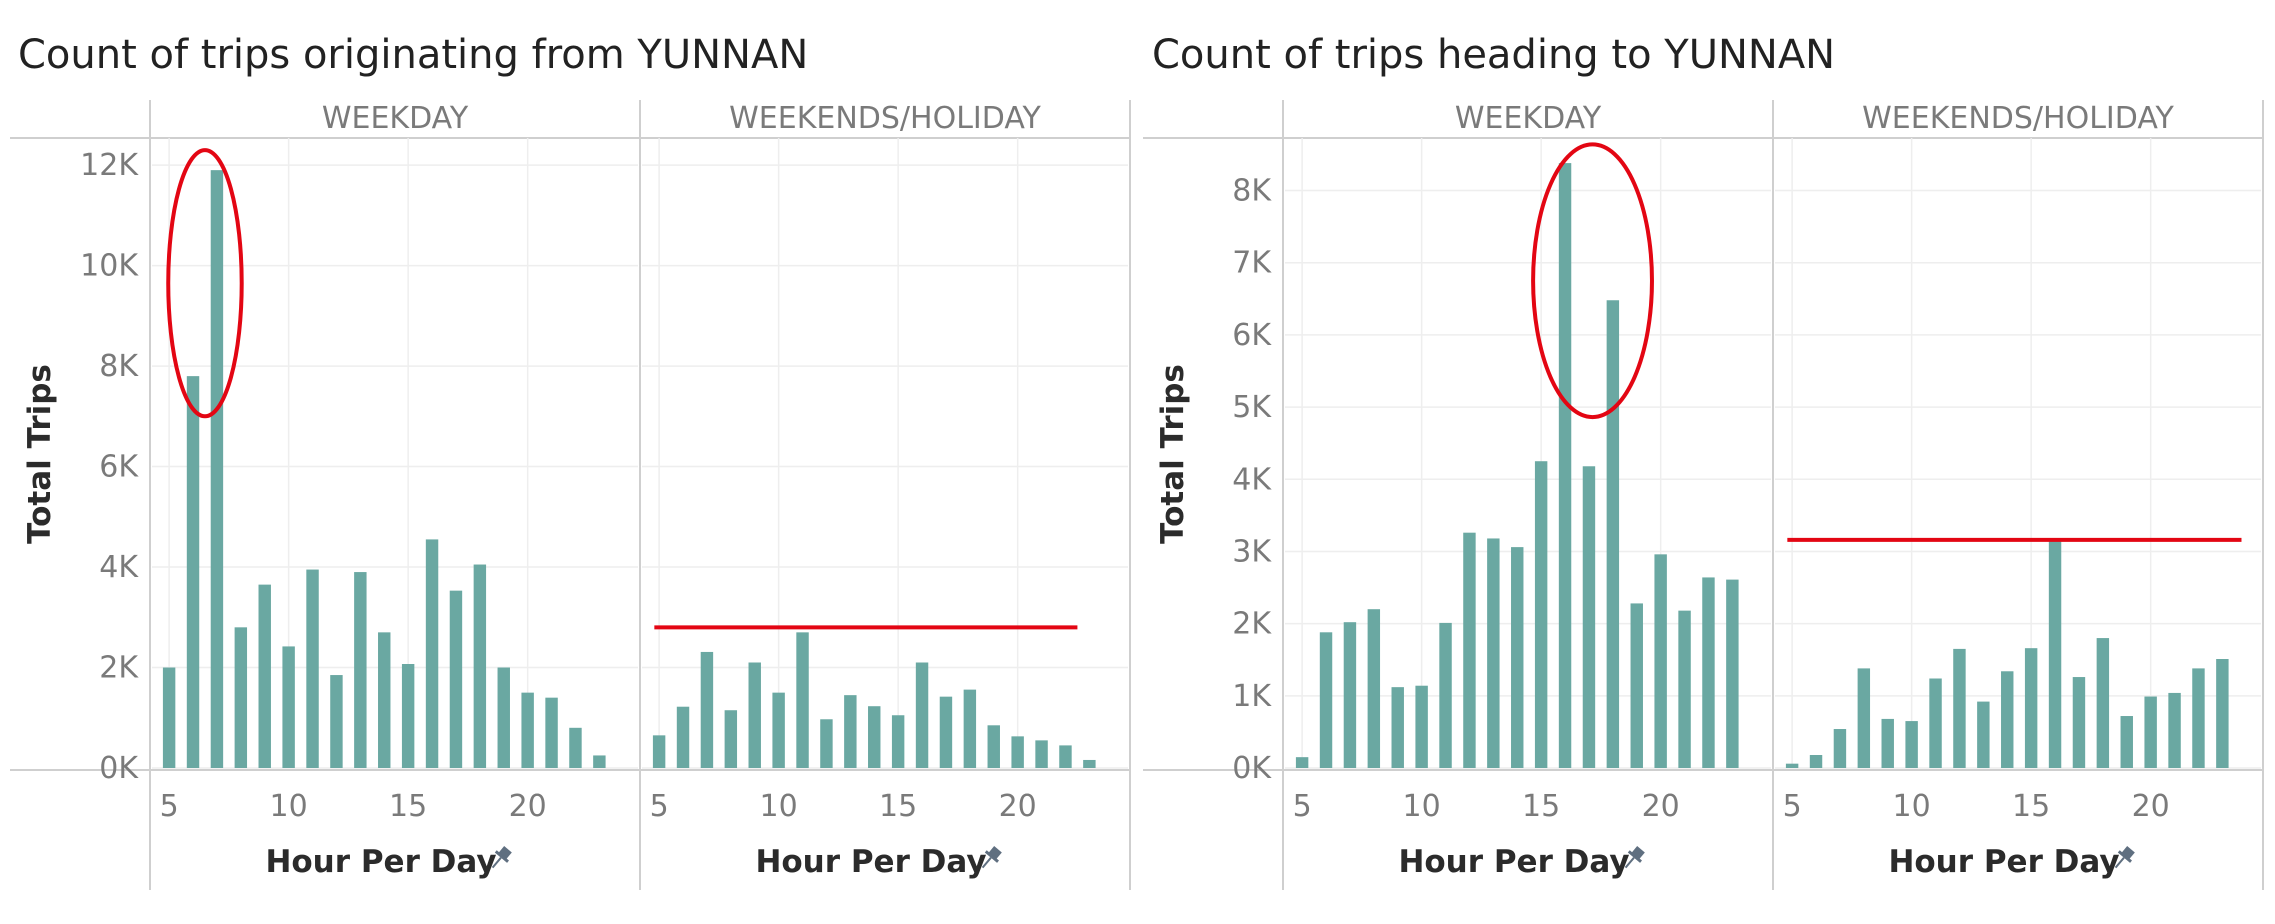 Image resolution: width=2275 pixels, height=924 pixels. Describe the element at coordinates (109, 266) in the screenshot. I see `y-tick-label: 10K` at that location.